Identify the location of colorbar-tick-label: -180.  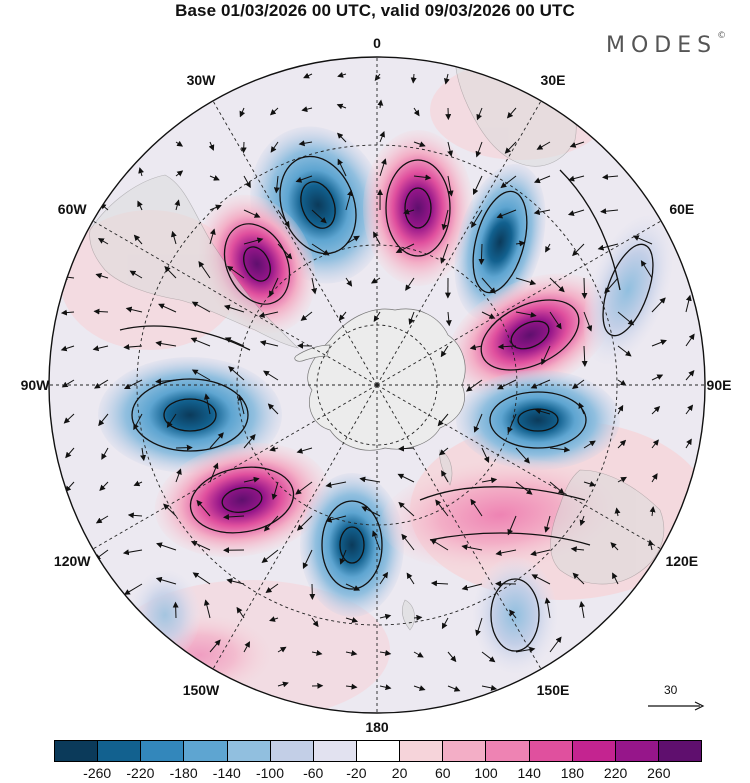
(183, 773).